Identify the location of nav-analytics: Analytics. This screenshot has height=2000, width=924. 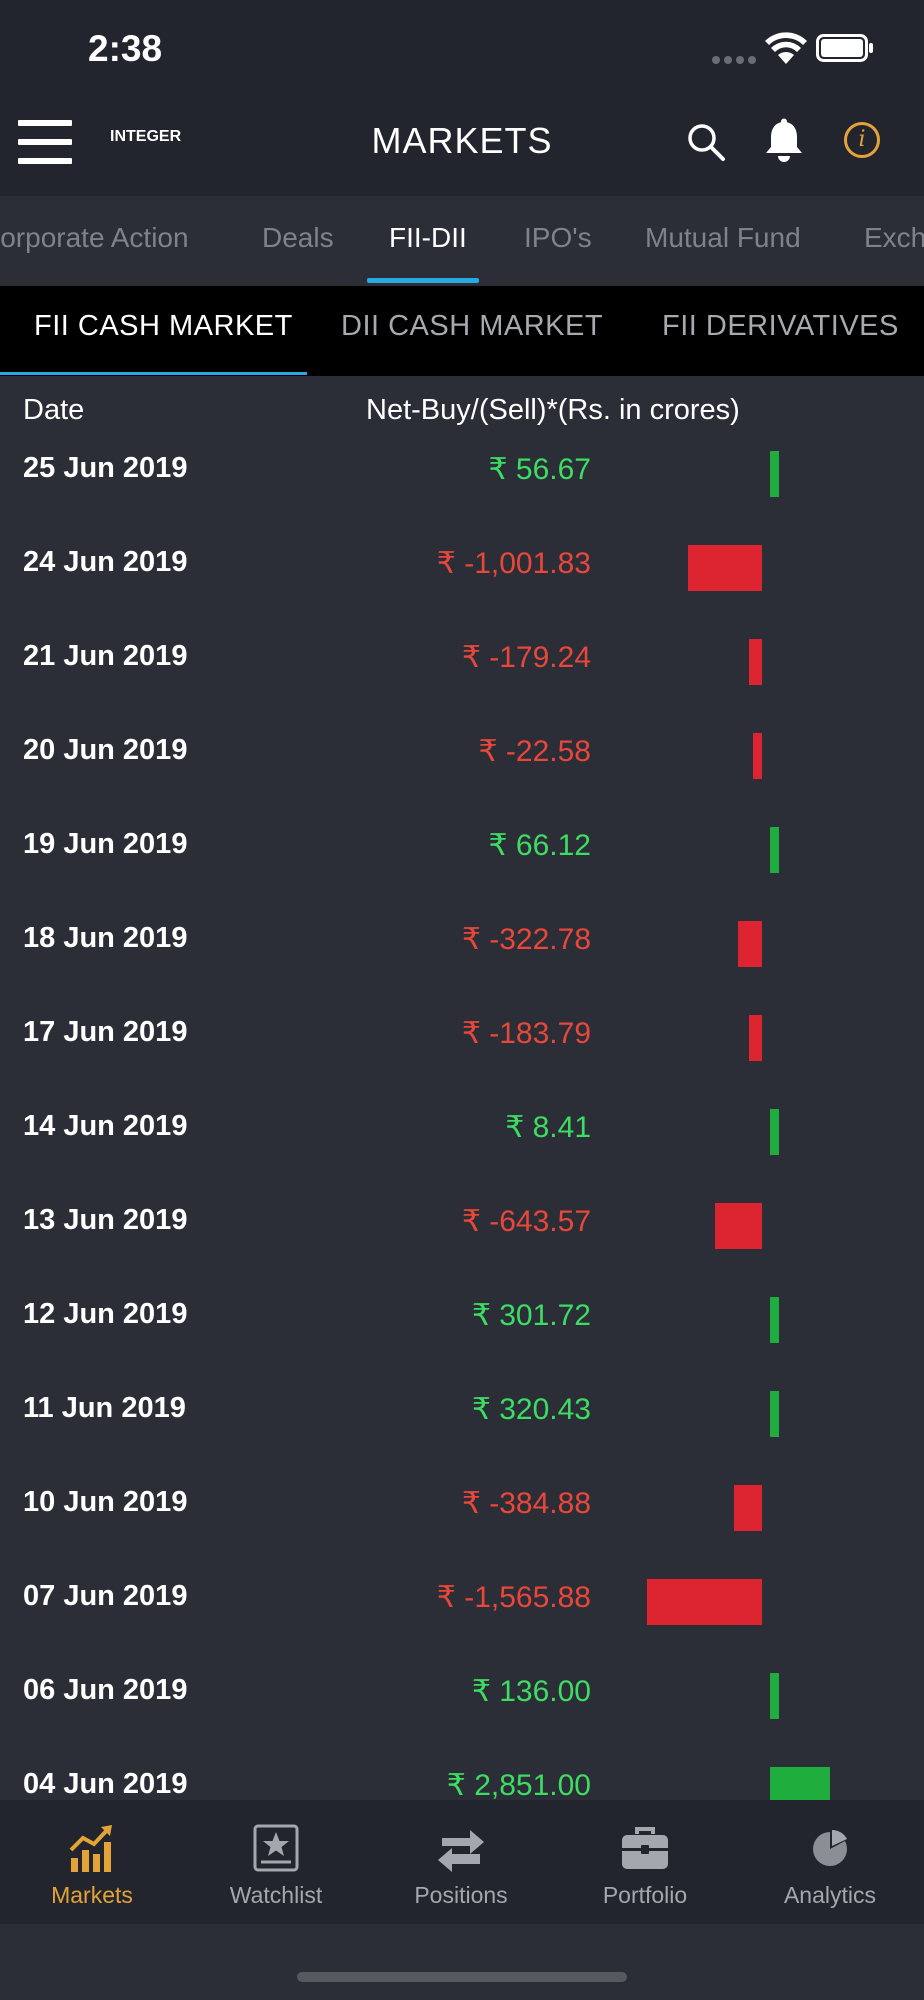
(830, 1862).